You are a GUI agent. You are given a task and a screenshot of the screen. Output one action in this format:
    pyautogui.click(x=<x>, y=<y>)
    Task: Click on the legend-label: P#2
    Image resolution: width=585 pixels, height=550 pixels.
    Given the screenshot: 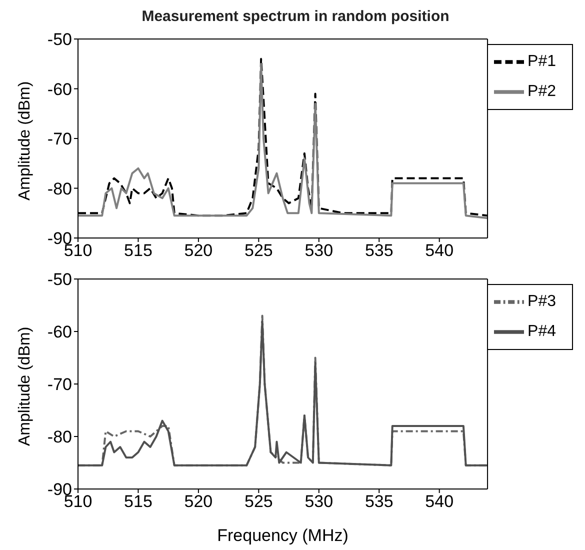 What is the action you would take?
    pyautogui.click(x=542, y=91)
    